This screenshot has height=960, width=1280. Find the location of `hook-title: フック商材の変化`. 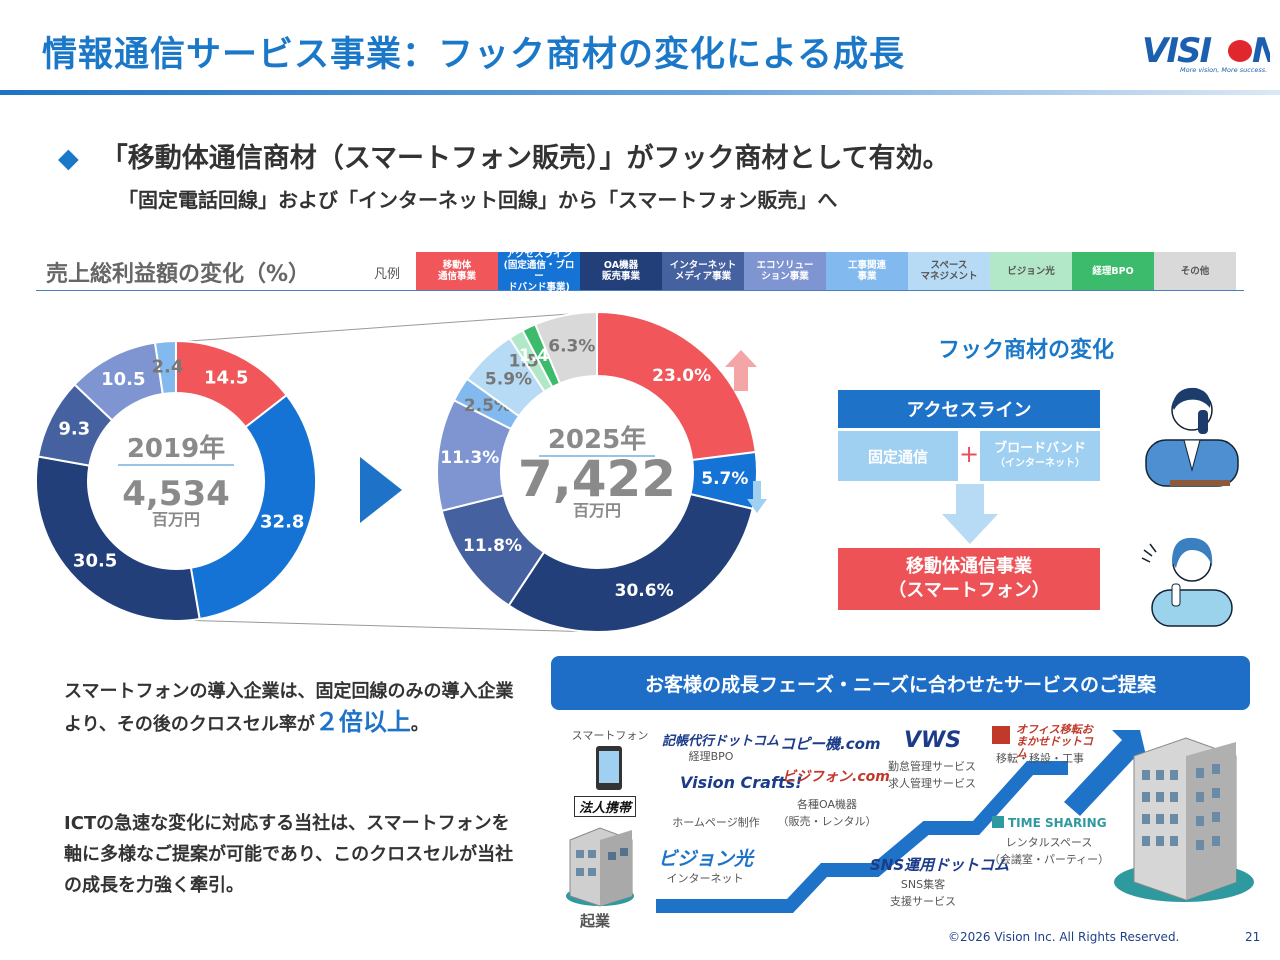

hook-title: フック商材の変化 is located at coordinates (1026, 350).